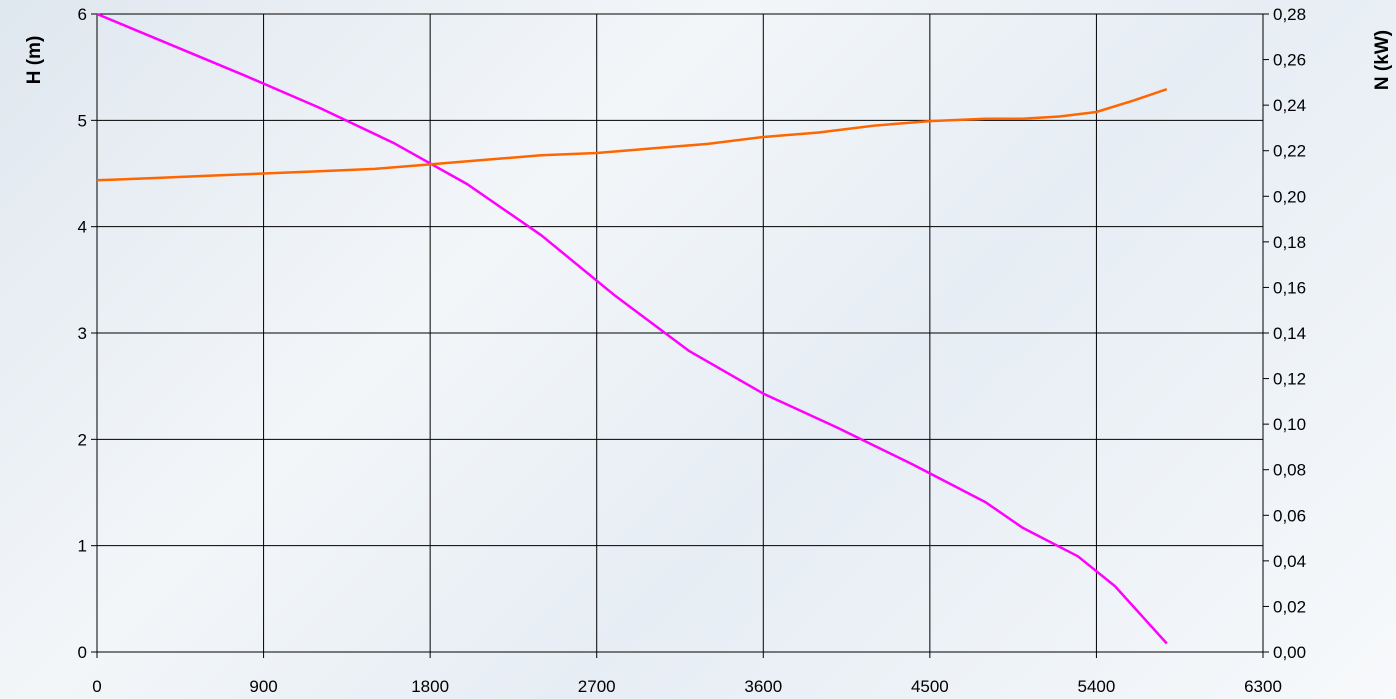  I want to click on y-right-tick-label: 0,12, so click(1289, 379).